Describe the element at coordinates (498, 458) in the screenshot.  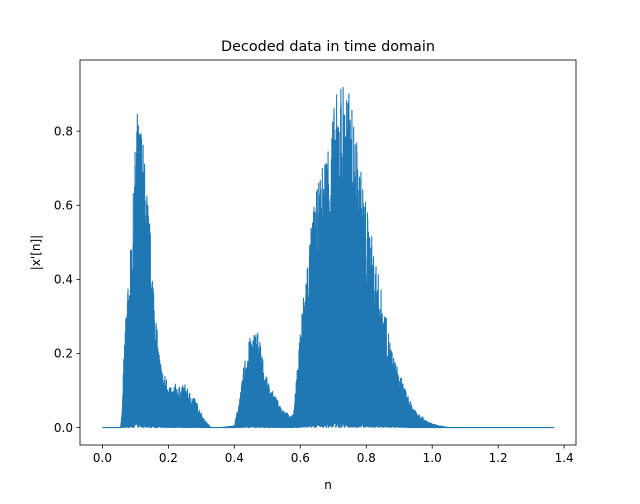
I see `x-tick-label: 1.2` at that location.